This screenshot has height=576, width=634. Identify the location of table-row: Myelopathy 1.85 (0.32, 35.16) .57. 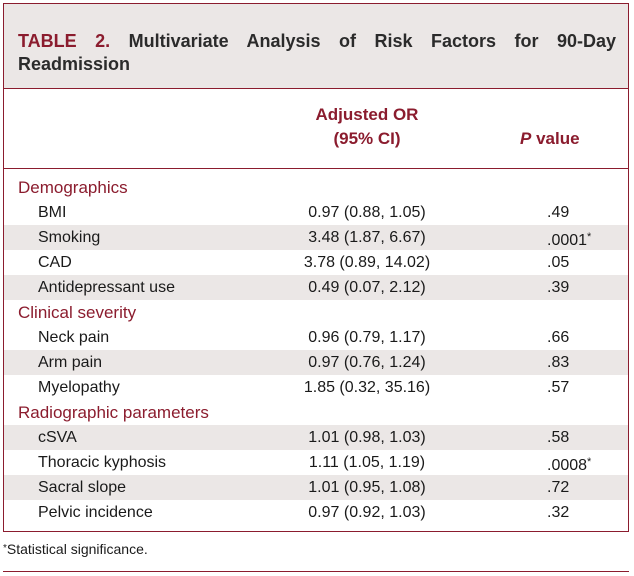
(316, 387).